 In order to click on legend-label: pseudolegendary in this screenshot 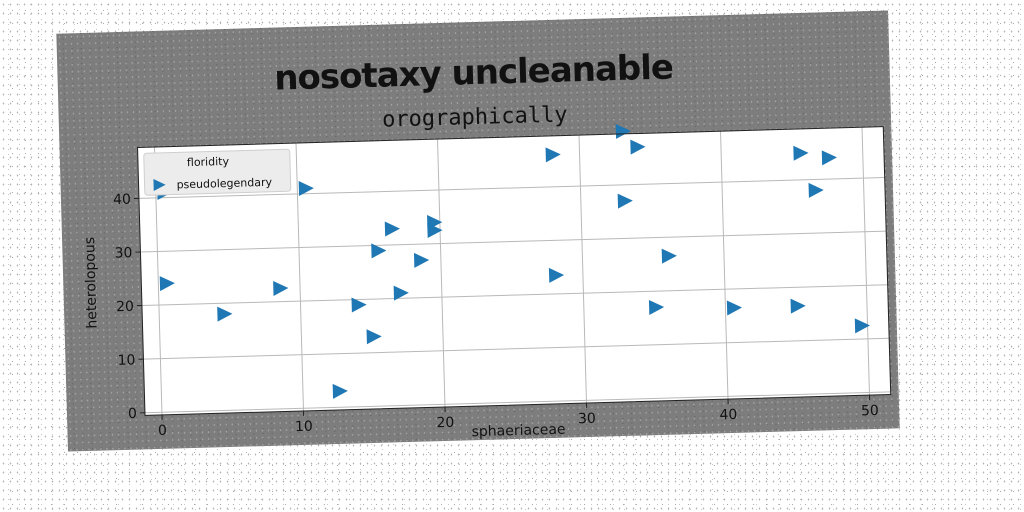, I will do `click(224, 184)`.